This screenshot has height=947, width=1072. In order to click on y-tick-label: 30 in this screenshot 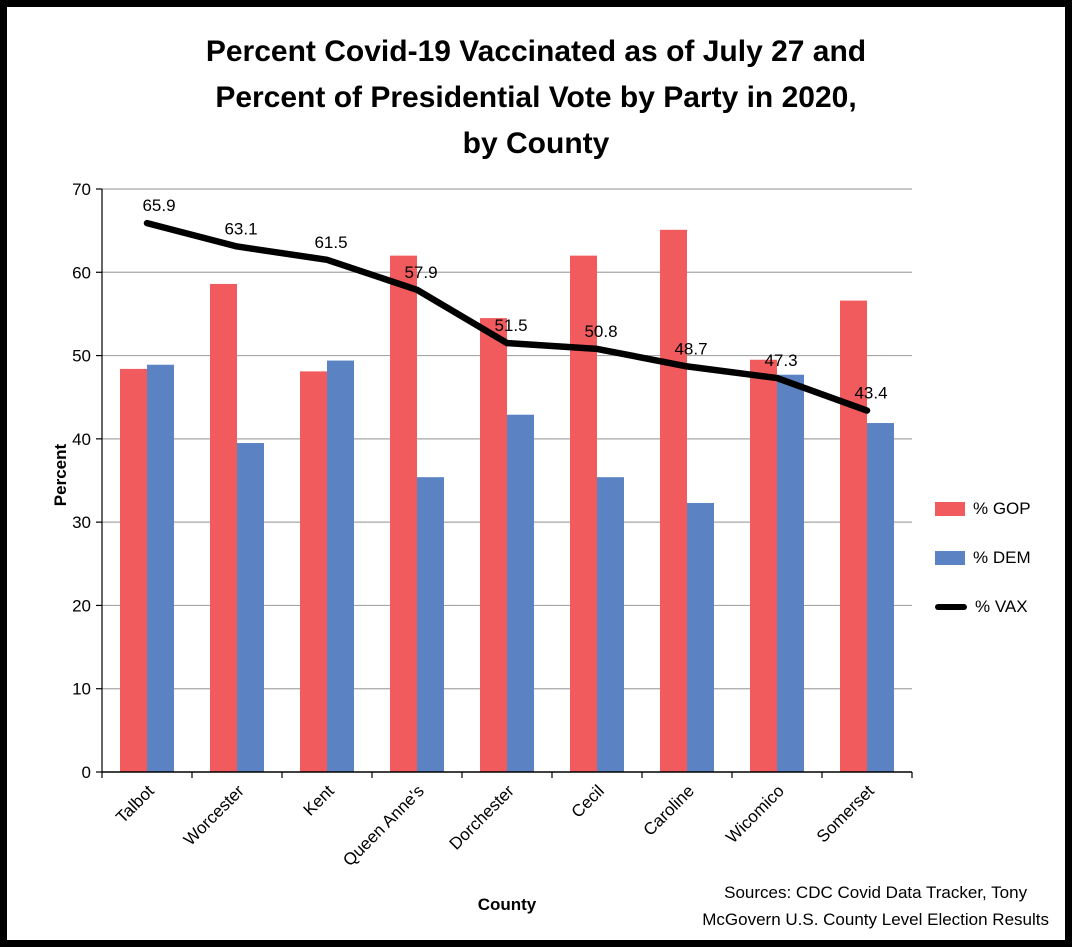, I will do `click(81, 522)`.